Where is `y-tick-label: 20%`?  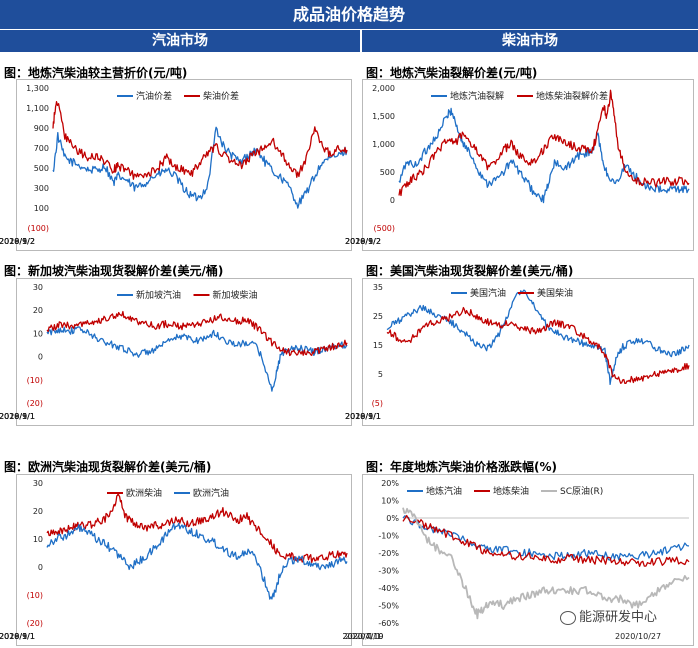
y-tick-label: 20% is located at coordinates (390, 483).